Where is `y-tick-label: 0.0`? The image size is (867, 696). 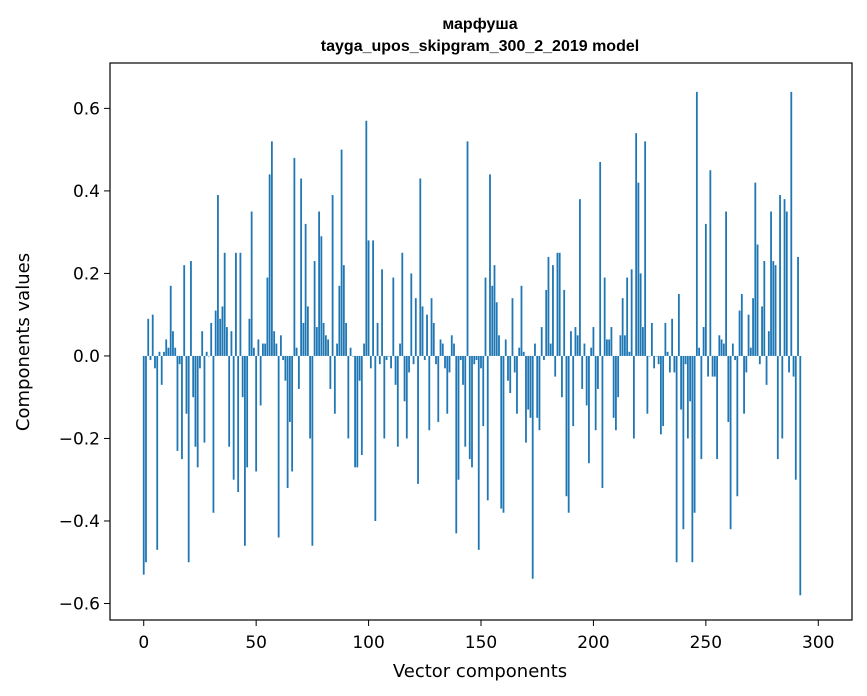 y-tick-label: 0.0 is located at coordinates (86, 357).